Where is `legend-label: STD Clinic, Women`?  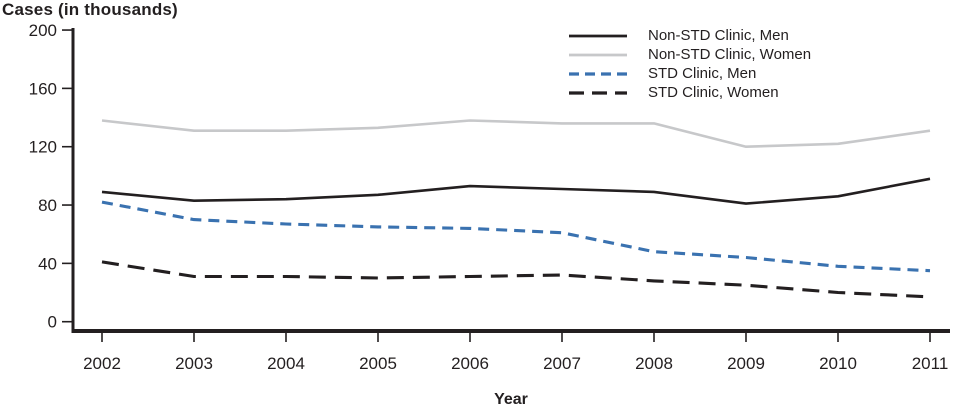 legend-label: STD Clinic, Women is located at coordinates (713, 92).